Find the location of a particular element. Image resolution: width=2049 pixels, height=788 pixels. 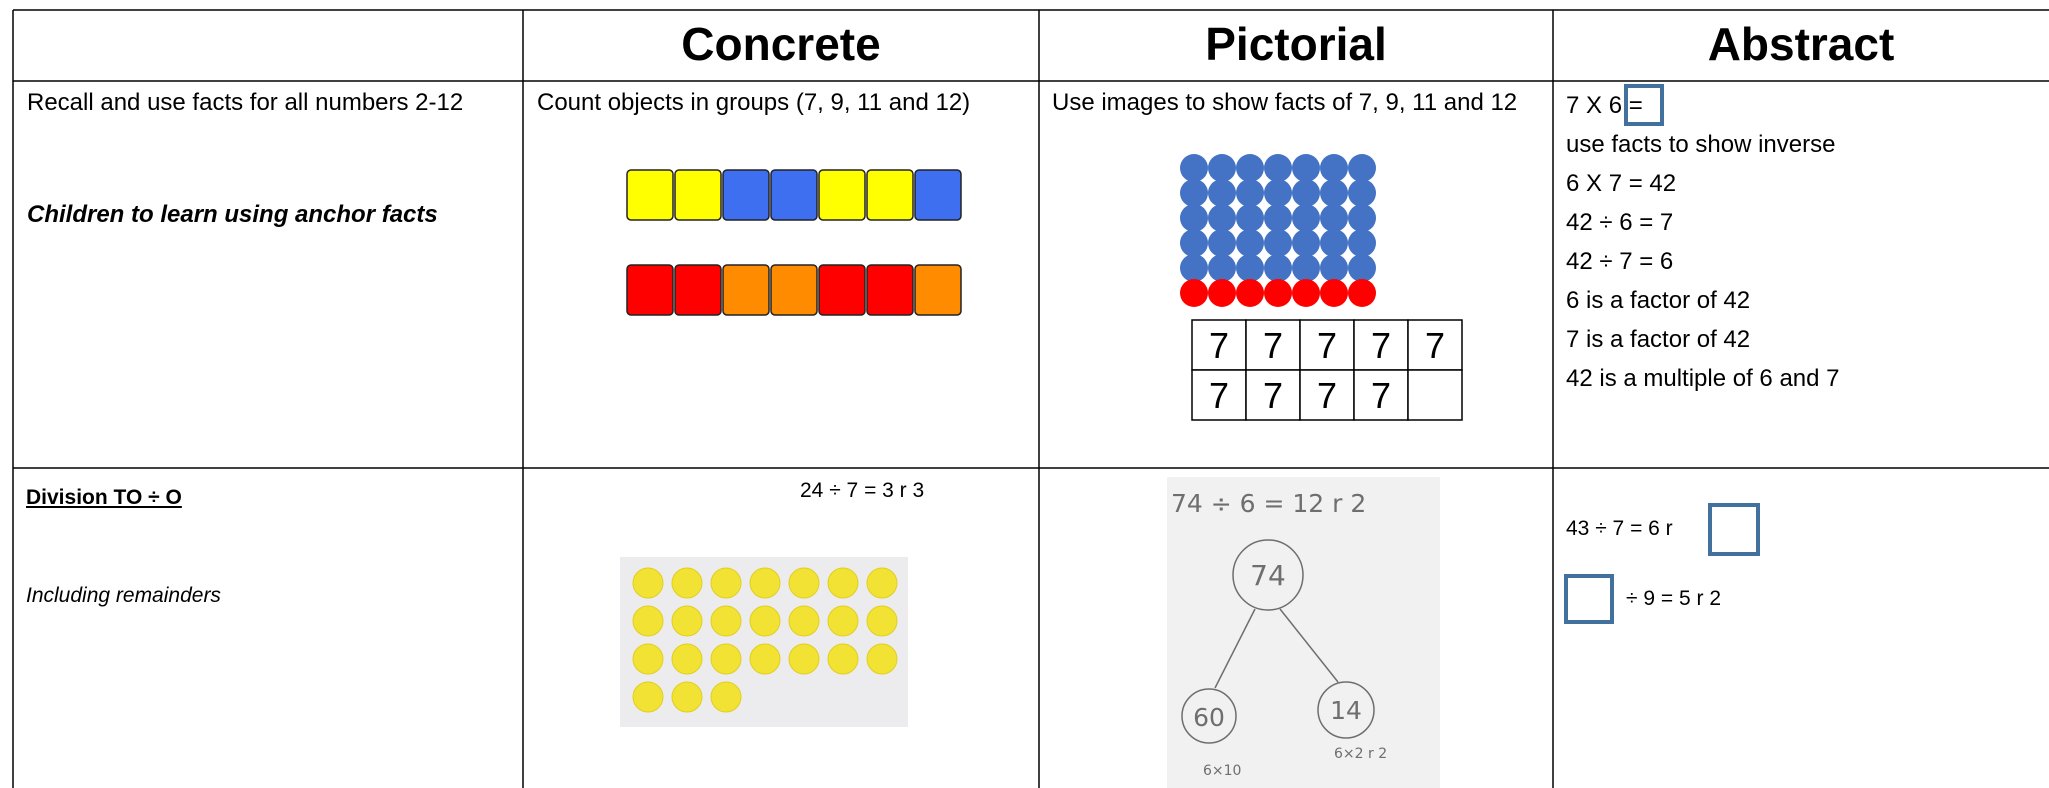

abstract-text: 6 X 7 = 42 is located at coordinates (1621, 183).